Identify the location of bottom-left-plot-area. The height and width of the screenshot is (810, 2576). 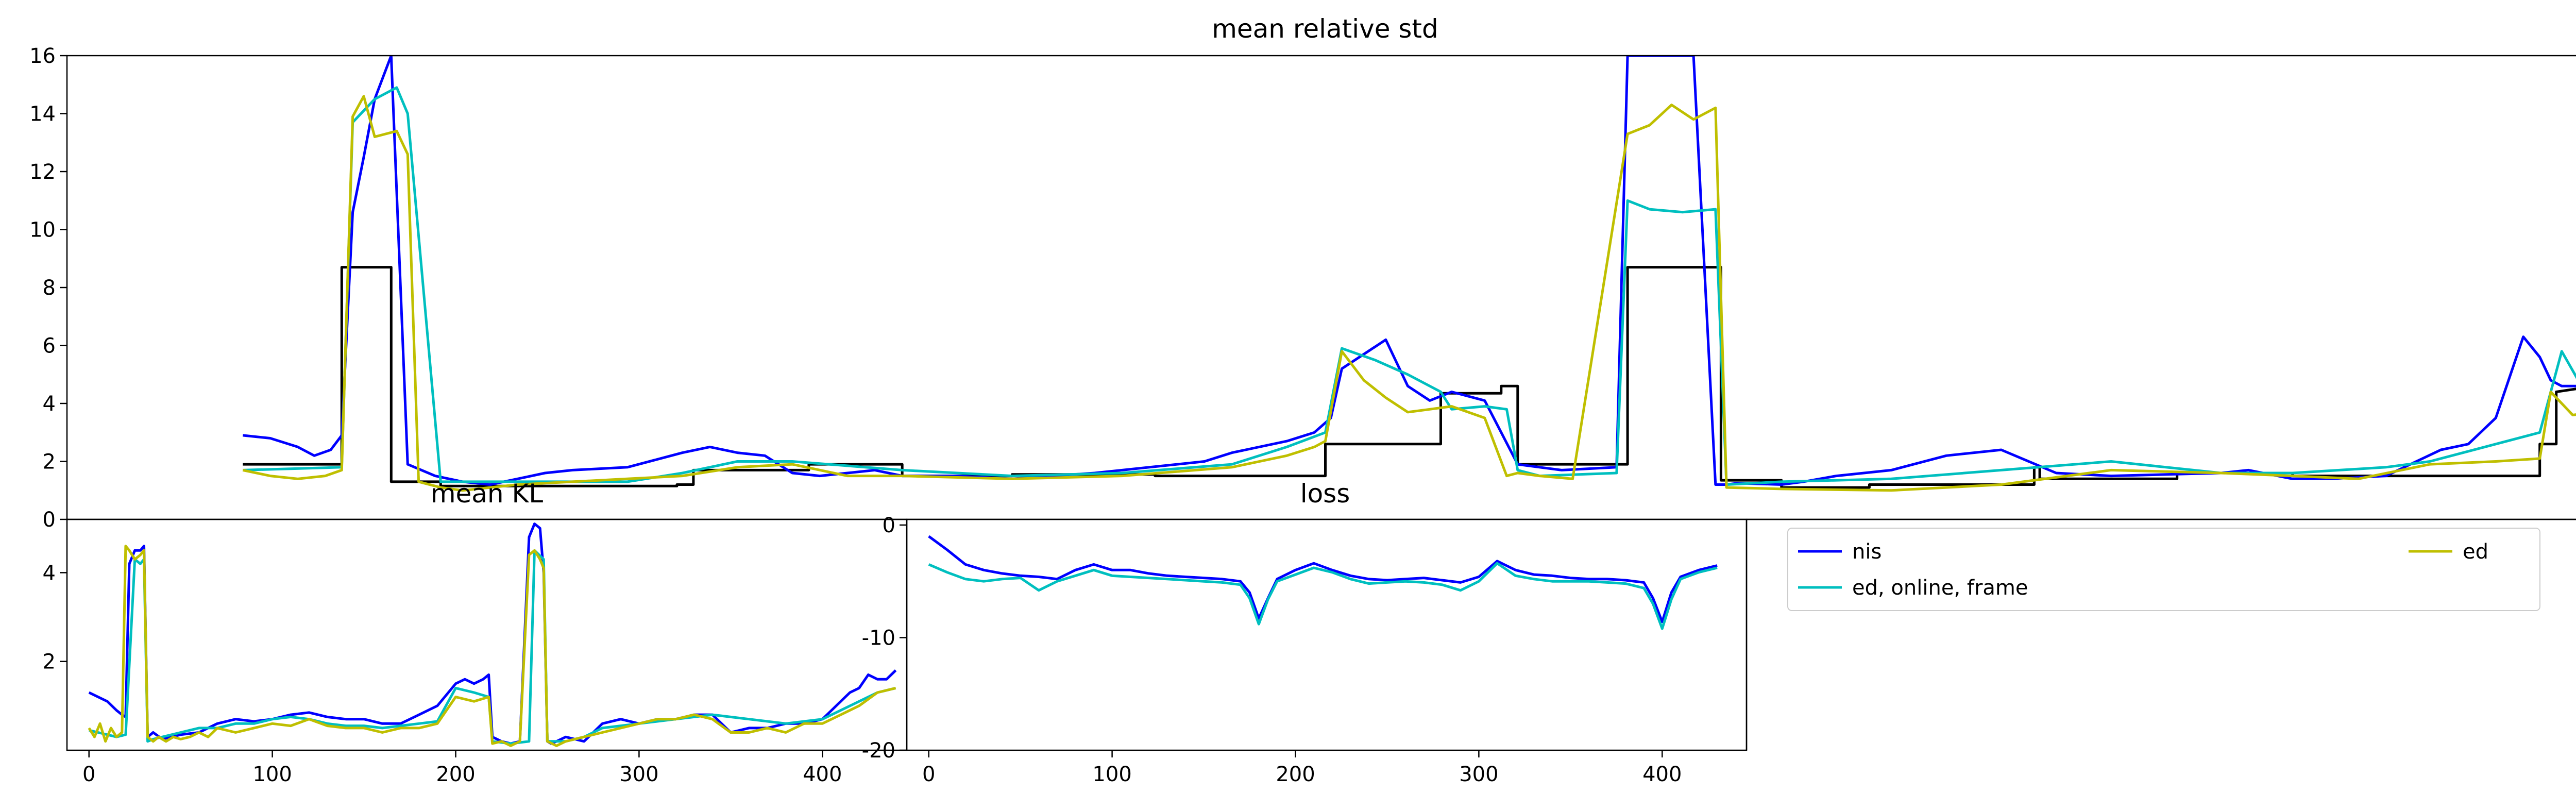
(492, 634).